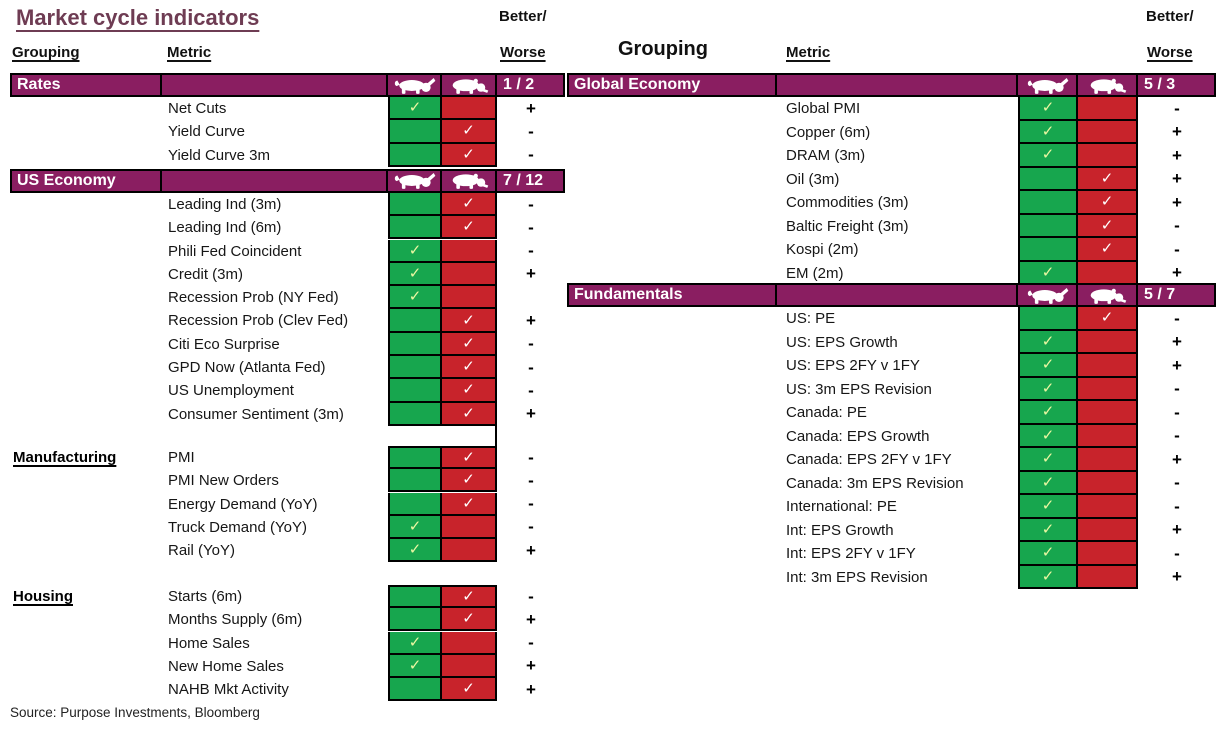  I want to click on metric-label: EM (2m), so click(815, 273).